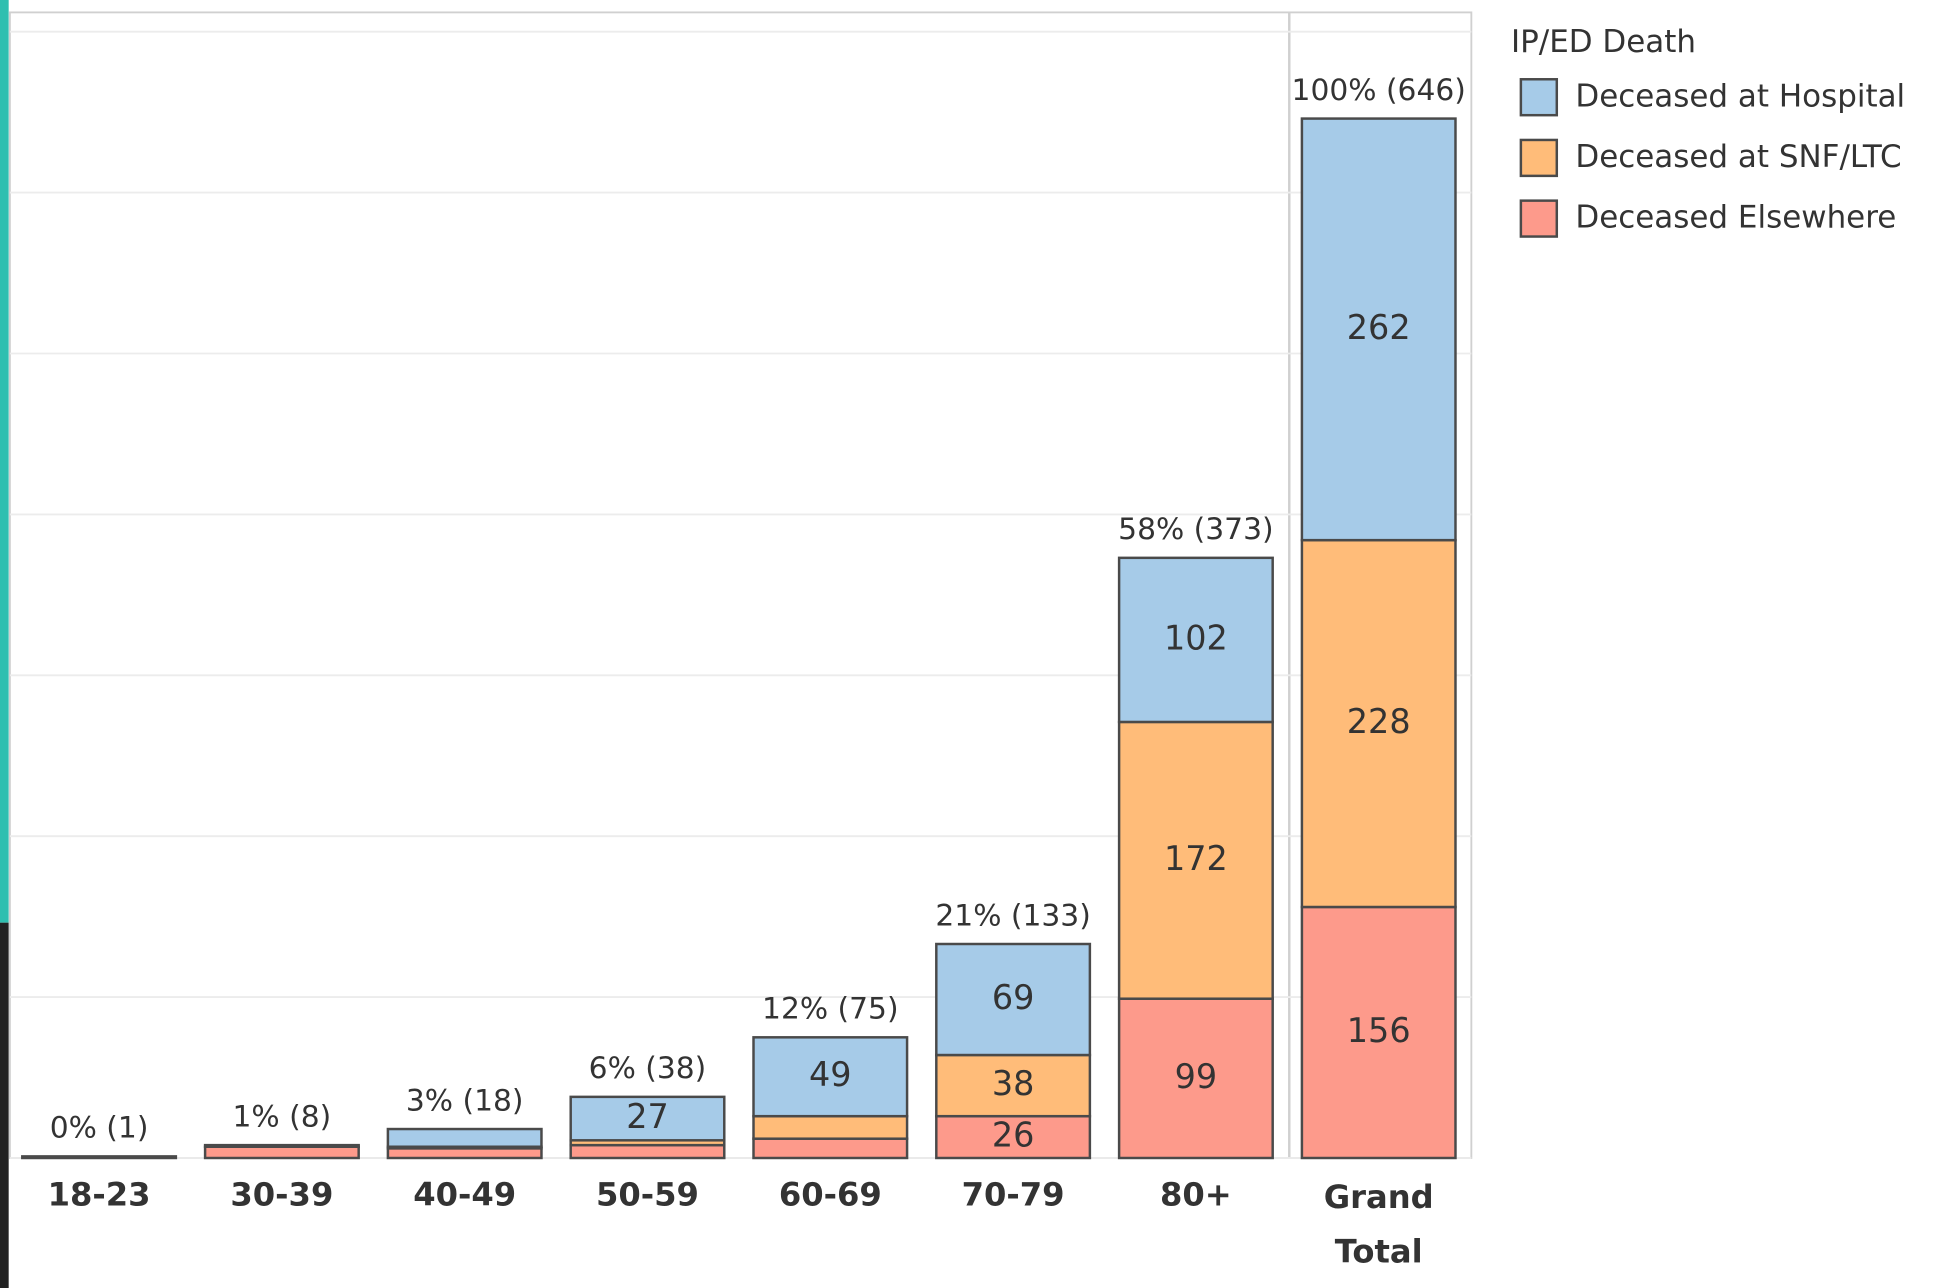 The height and width of the screenshot is (1288, 1946). What do you see at coordinates (1012, 915) in the screenshot?
I see `total-label: 21% (133)` at bounding box center [1012, 915].